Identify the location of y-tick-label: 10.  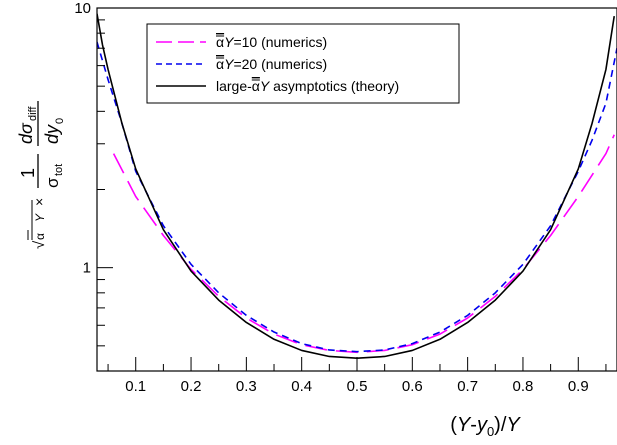
(82, 8).